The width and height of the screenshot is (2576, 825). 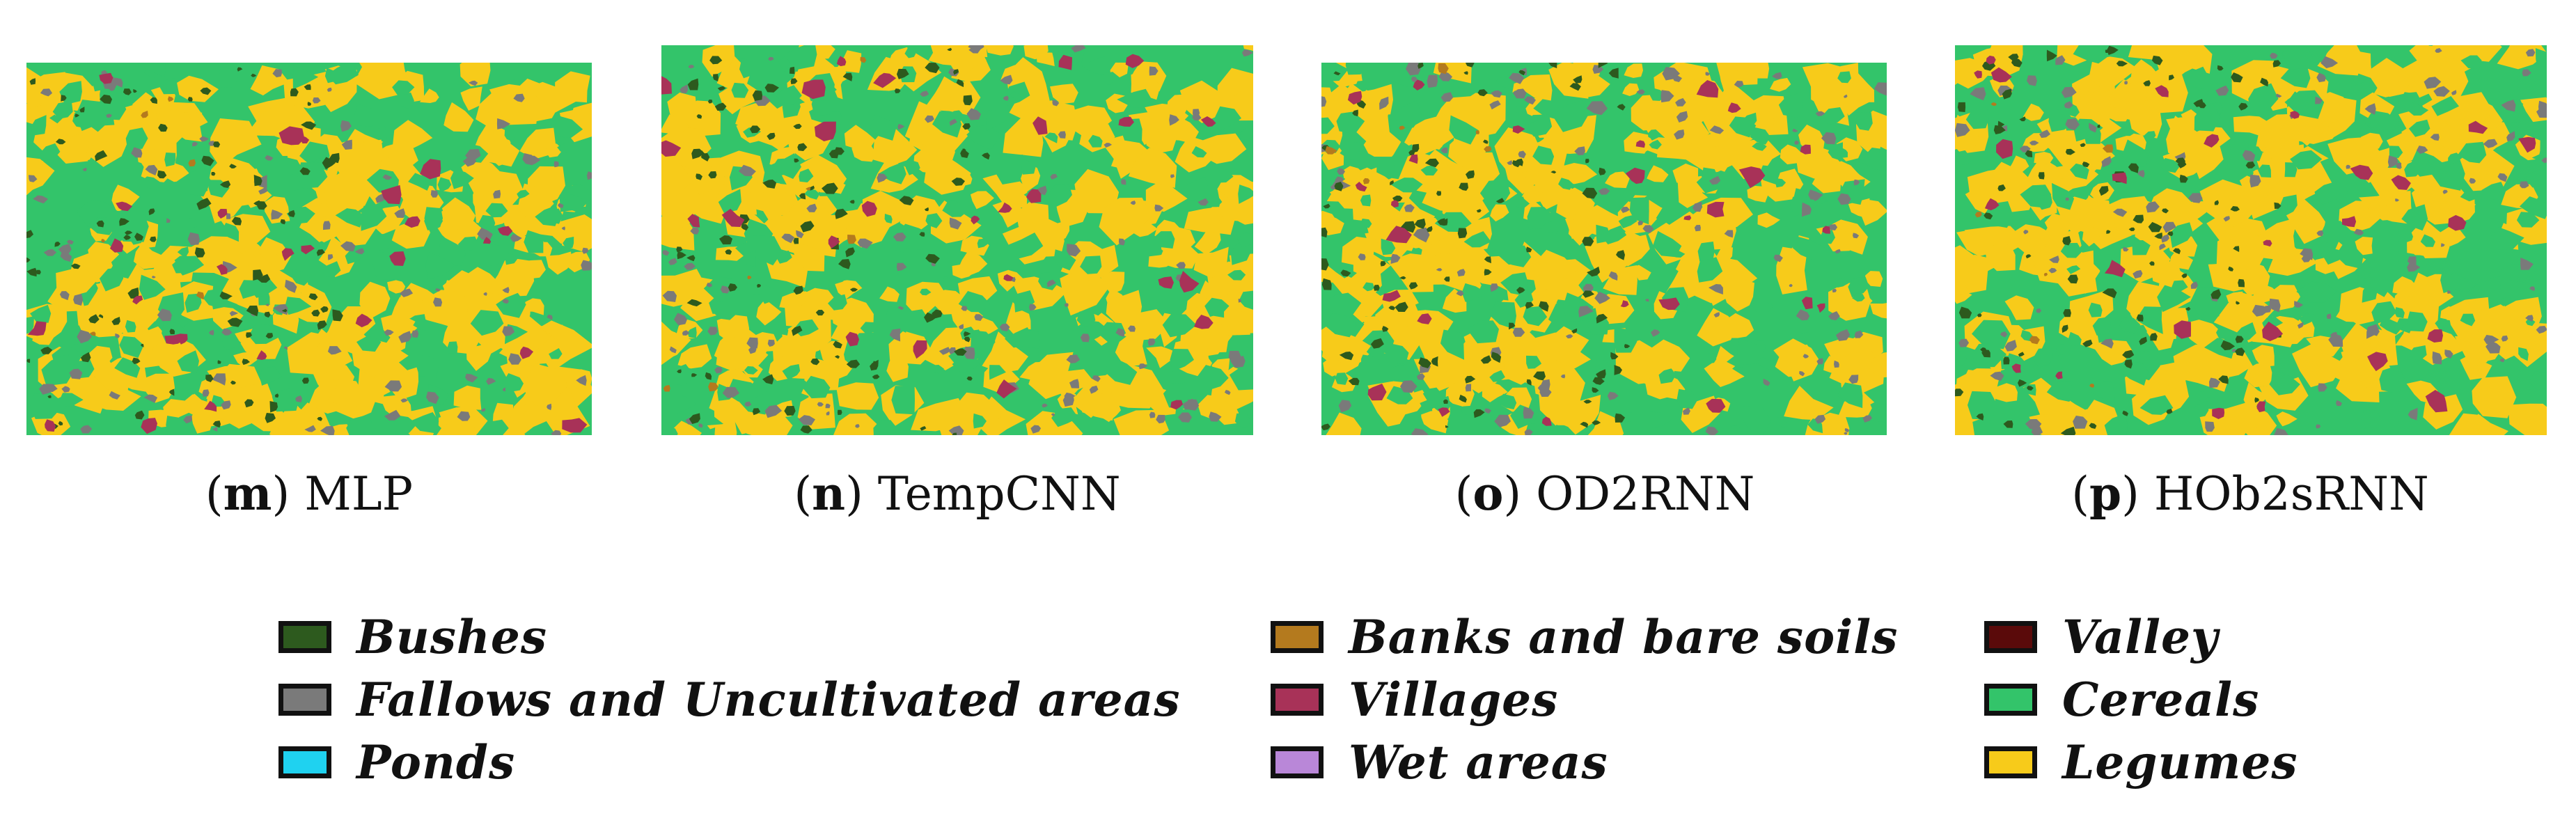 What do you see at coordinates (2180, 762) in the screenshot?
I see `legend-label-legumes: Legumes` at bounding box center [2180, 762].